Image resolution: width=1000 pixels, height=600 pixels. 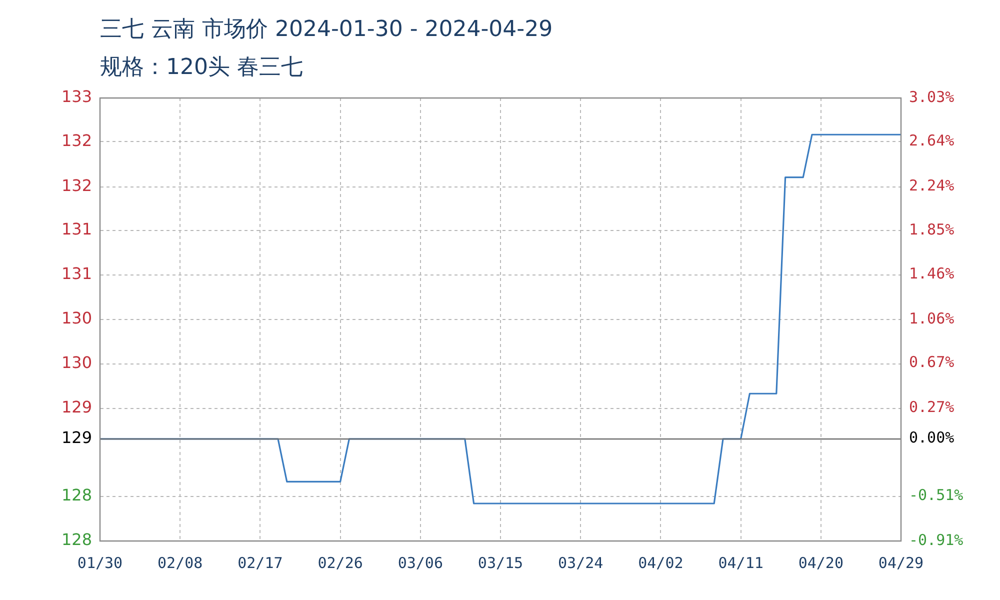 I want to click on y-tick-label: 133, so click(x=76, y=96).